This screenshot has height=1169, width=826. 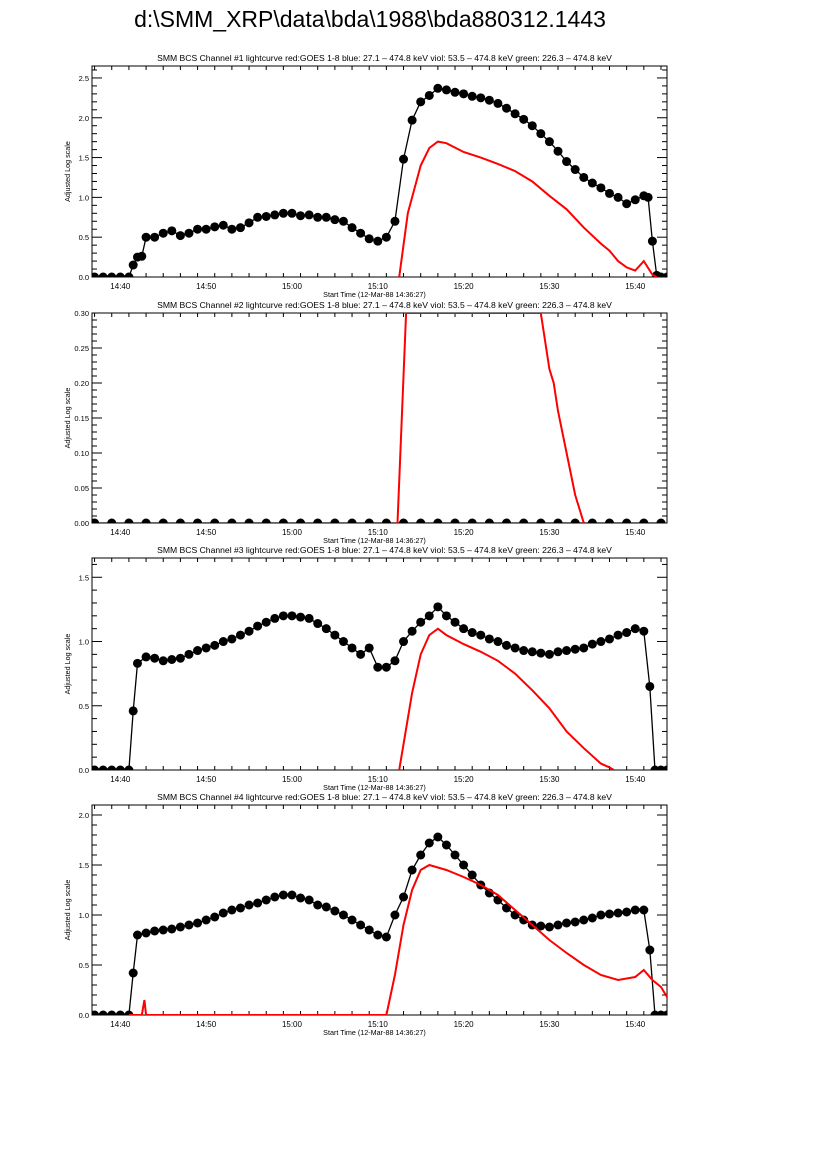 What do you see at coordinates (506, 698) in the screenshot?
I see `goes-series-line` at bounding box center [506, 698].